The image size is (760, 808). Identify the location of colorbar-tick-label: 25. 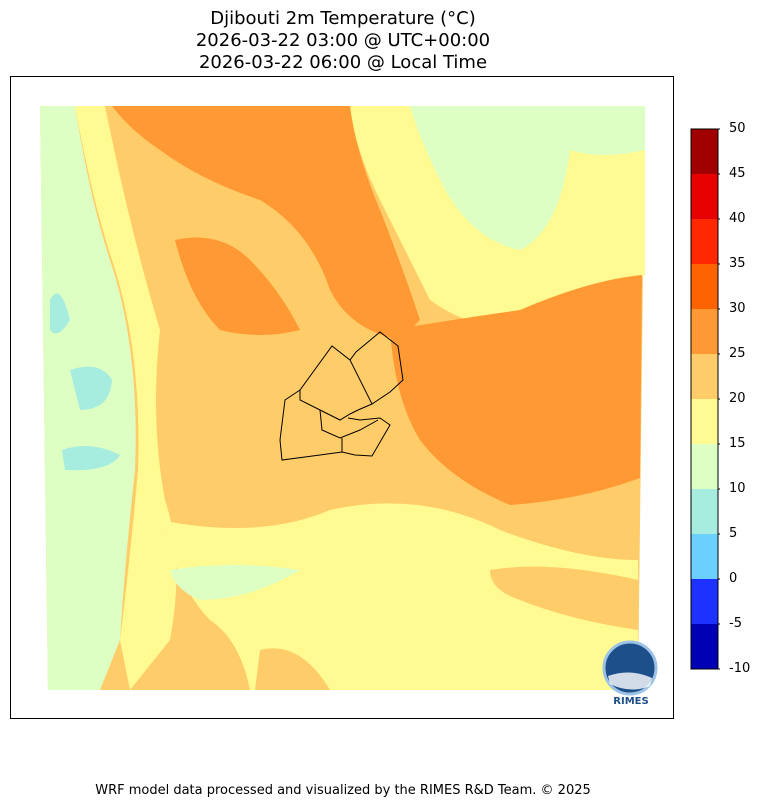
(737, 353).